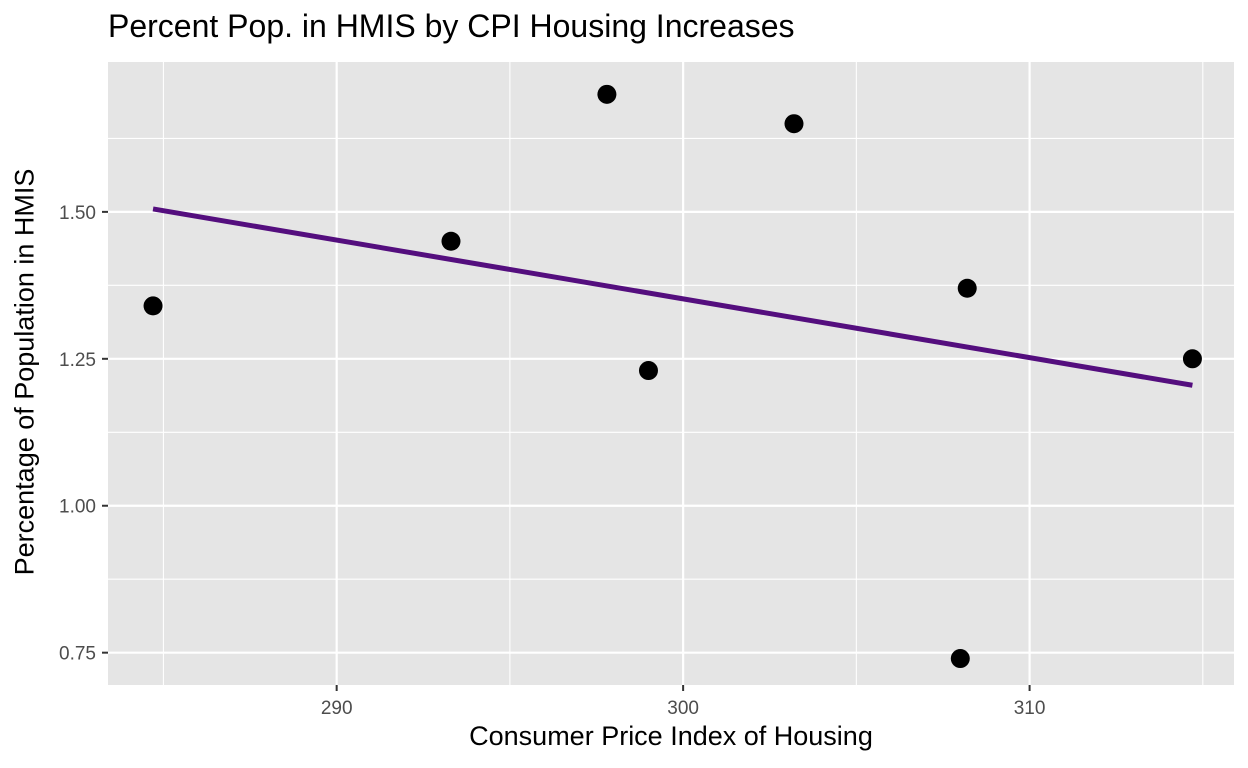 The width and height of the screenshot is (1248, 768). Describe the element at coordinates (77, 507) in the screenshot. I see `y-tick-label: 1.00` at that location.